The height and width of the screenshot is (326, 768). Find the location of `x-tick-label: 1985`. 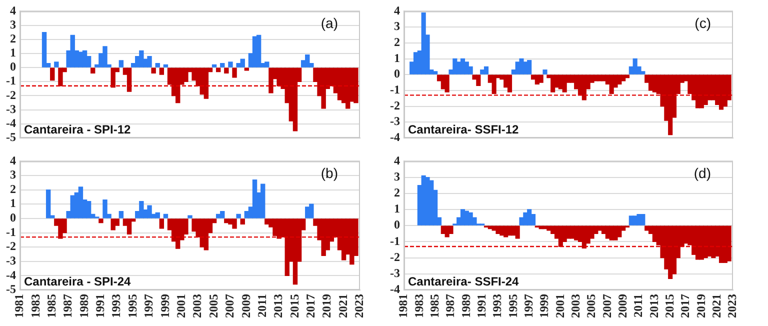

x-tick-label: 1985 is located at coordinates (434, 306).